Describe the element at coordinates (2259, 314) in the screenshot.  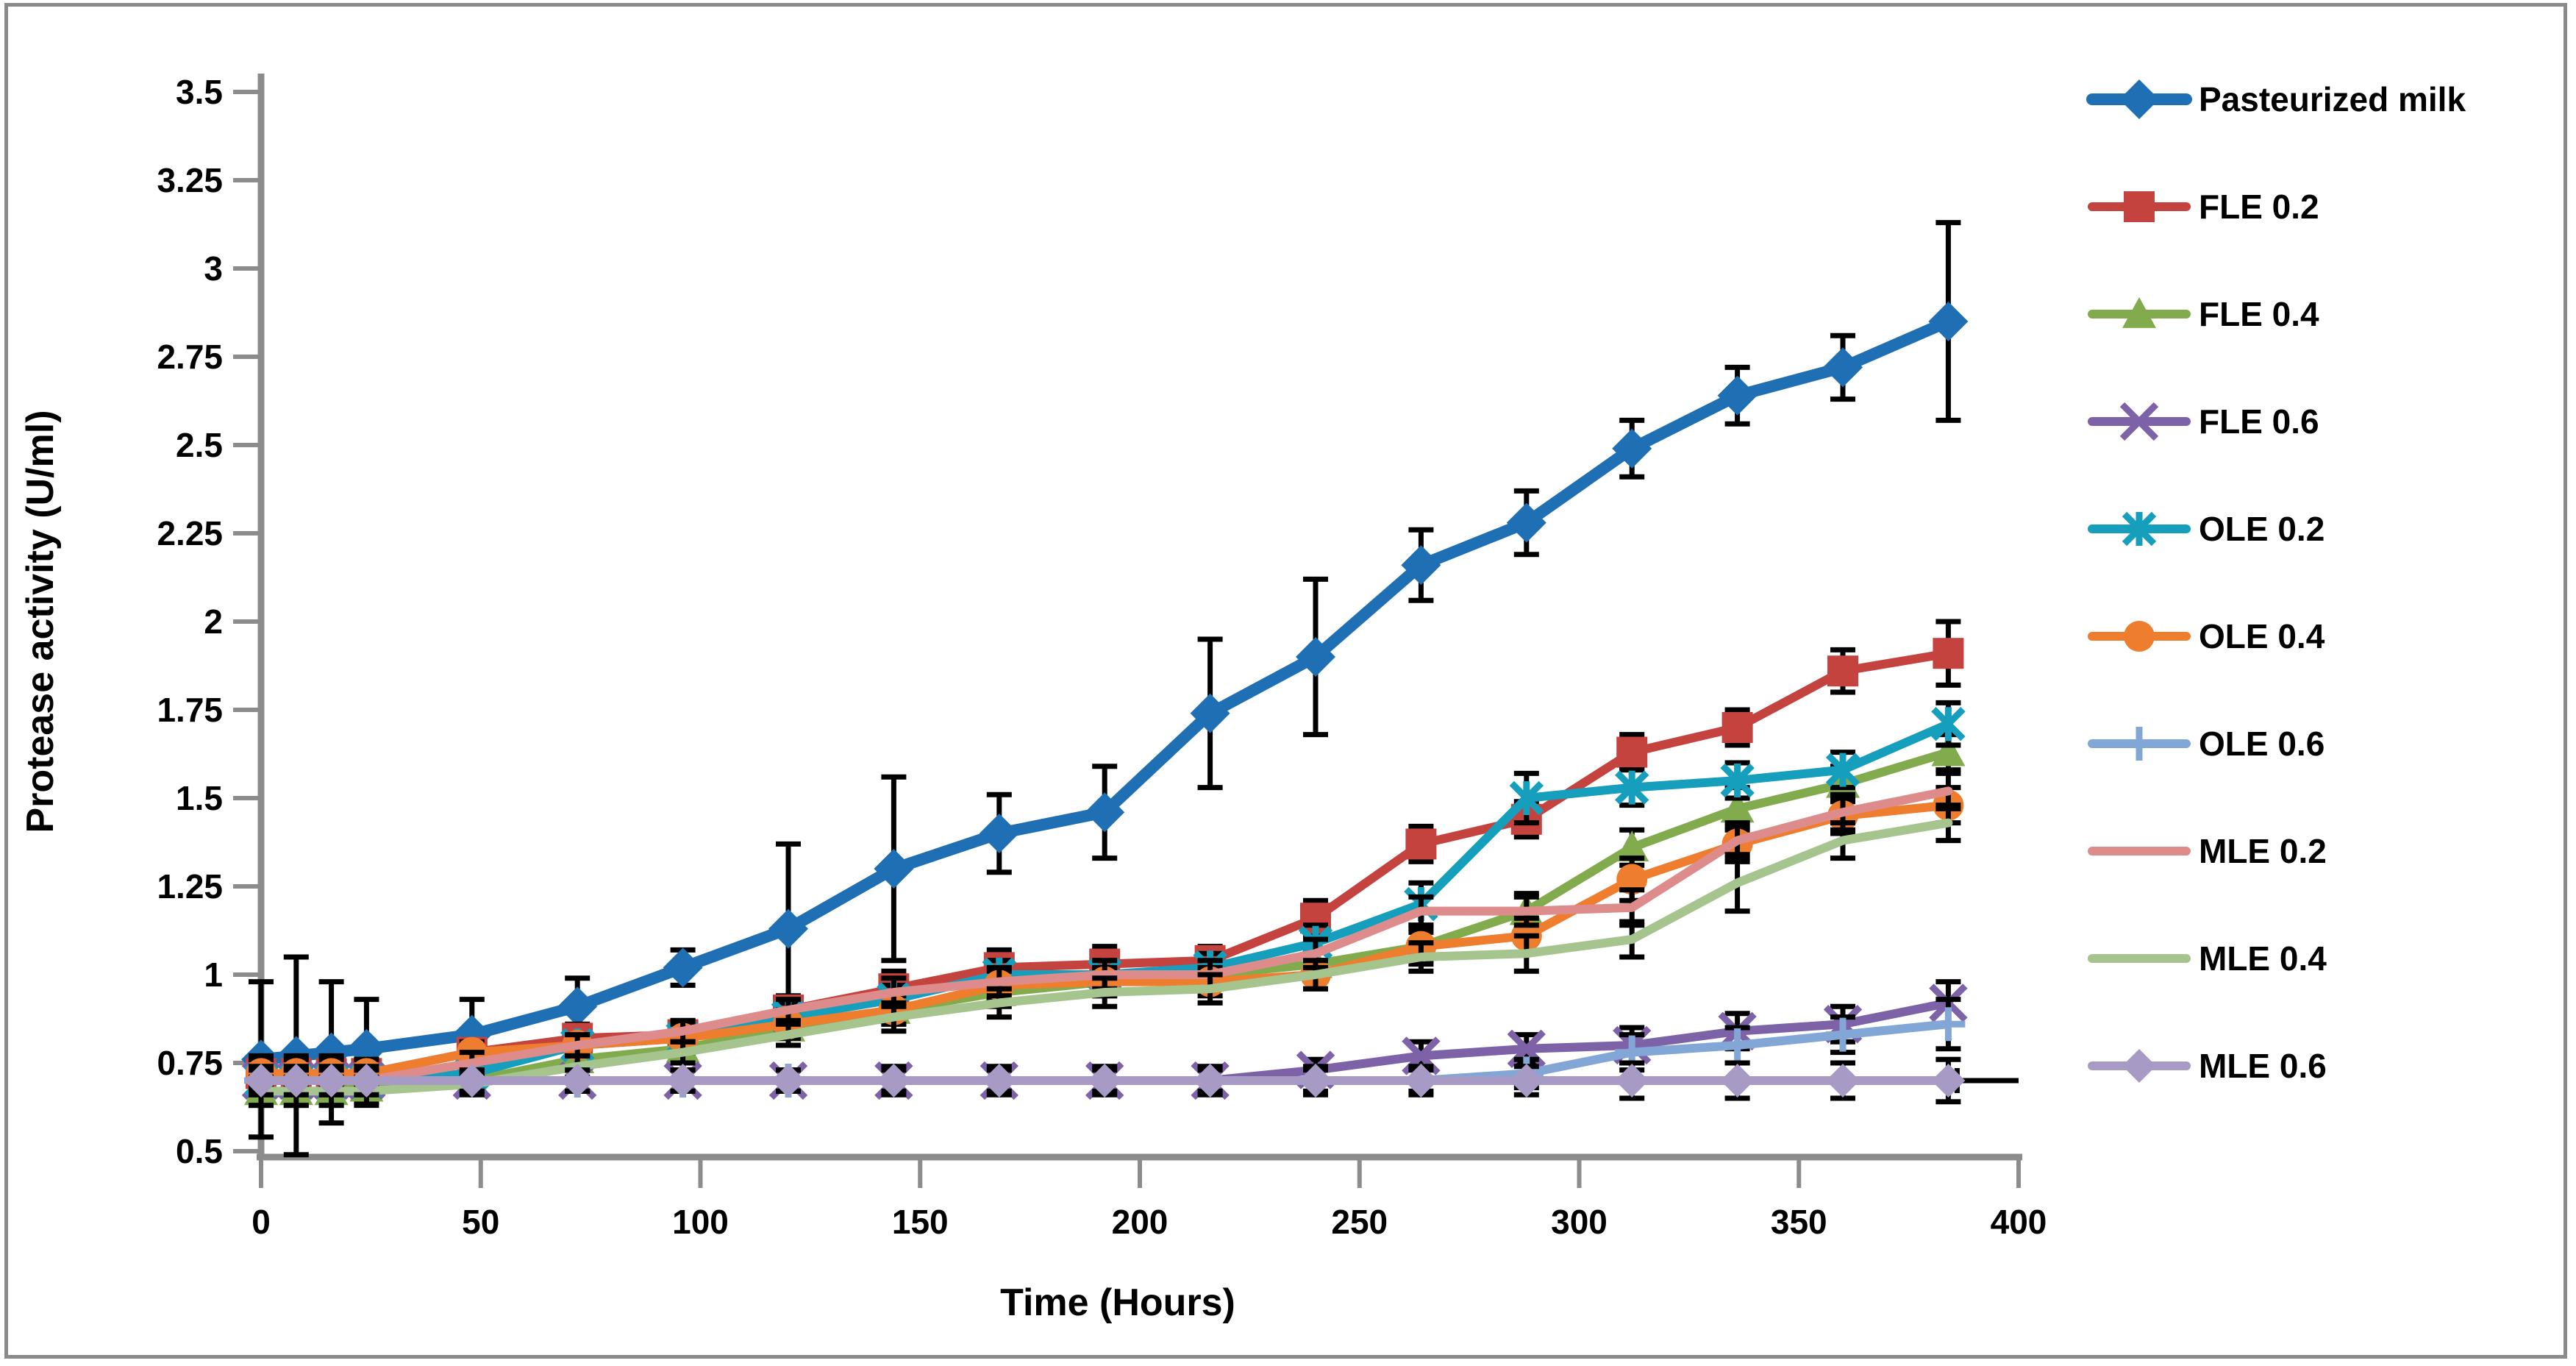
I see `legend-label: FLE 0.4` at that location.